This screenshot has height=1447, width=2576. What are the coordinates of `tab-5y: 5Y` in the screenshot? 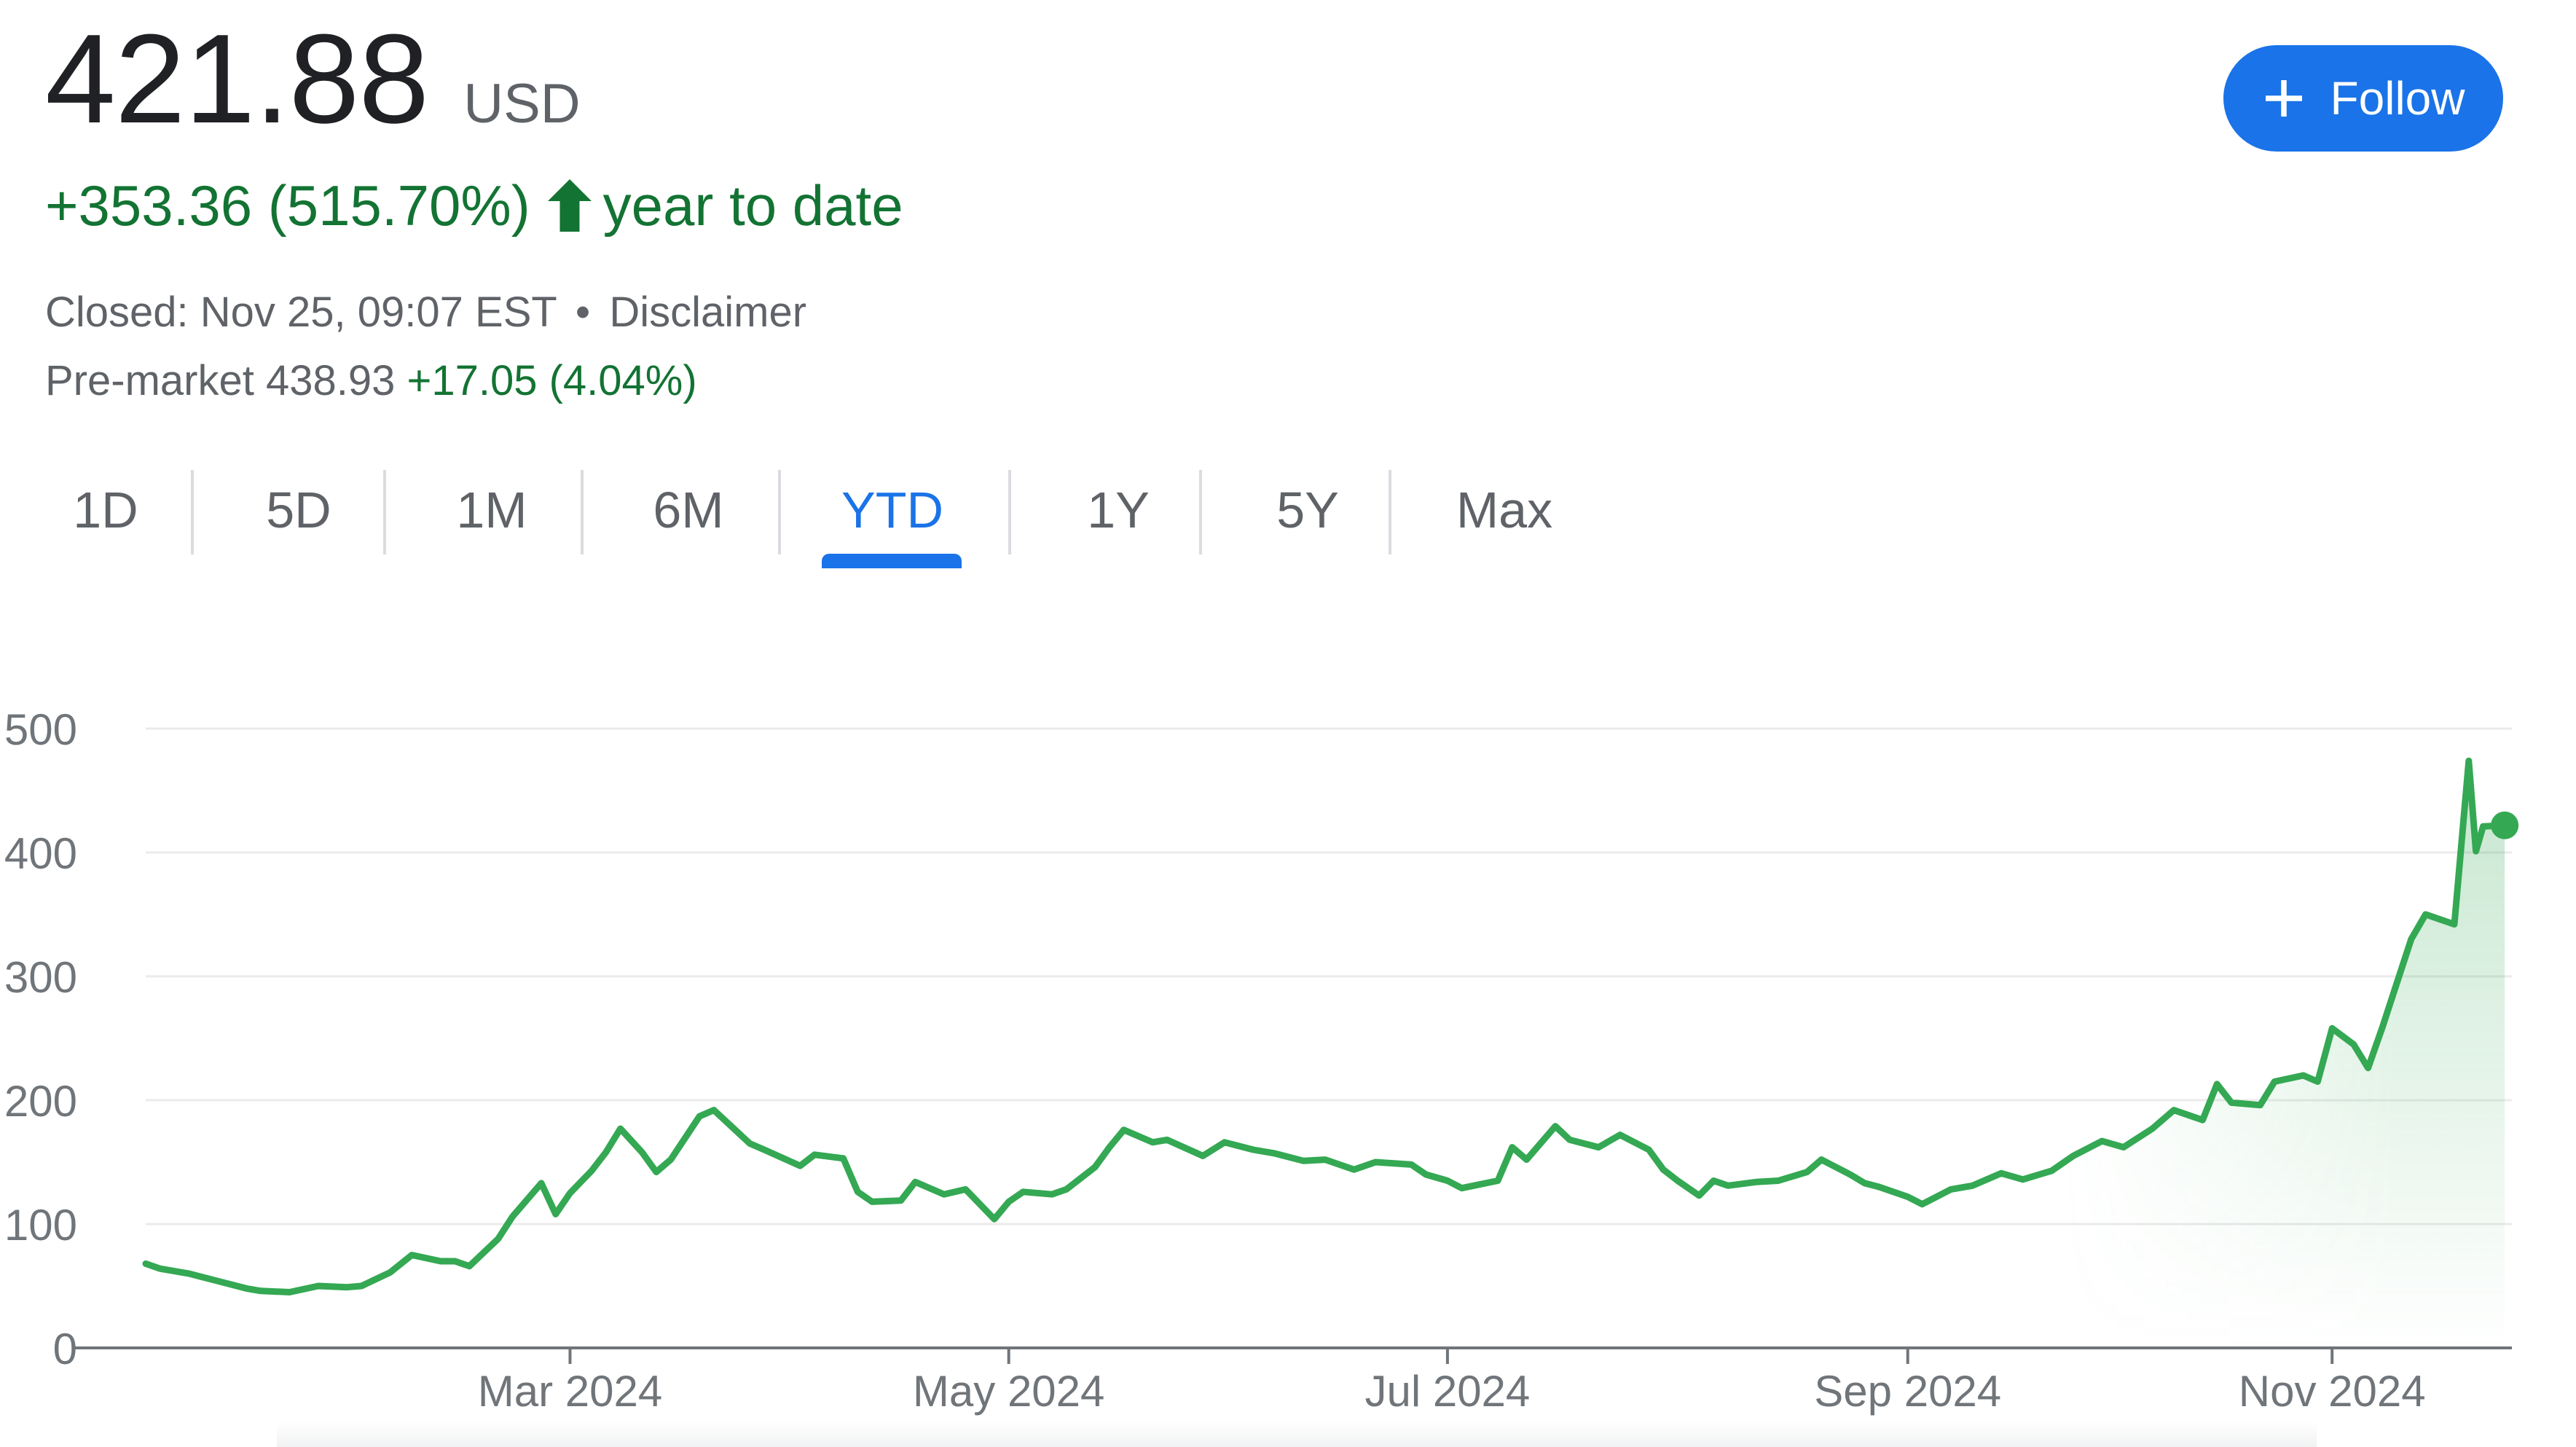 It's located at (1307, 510).